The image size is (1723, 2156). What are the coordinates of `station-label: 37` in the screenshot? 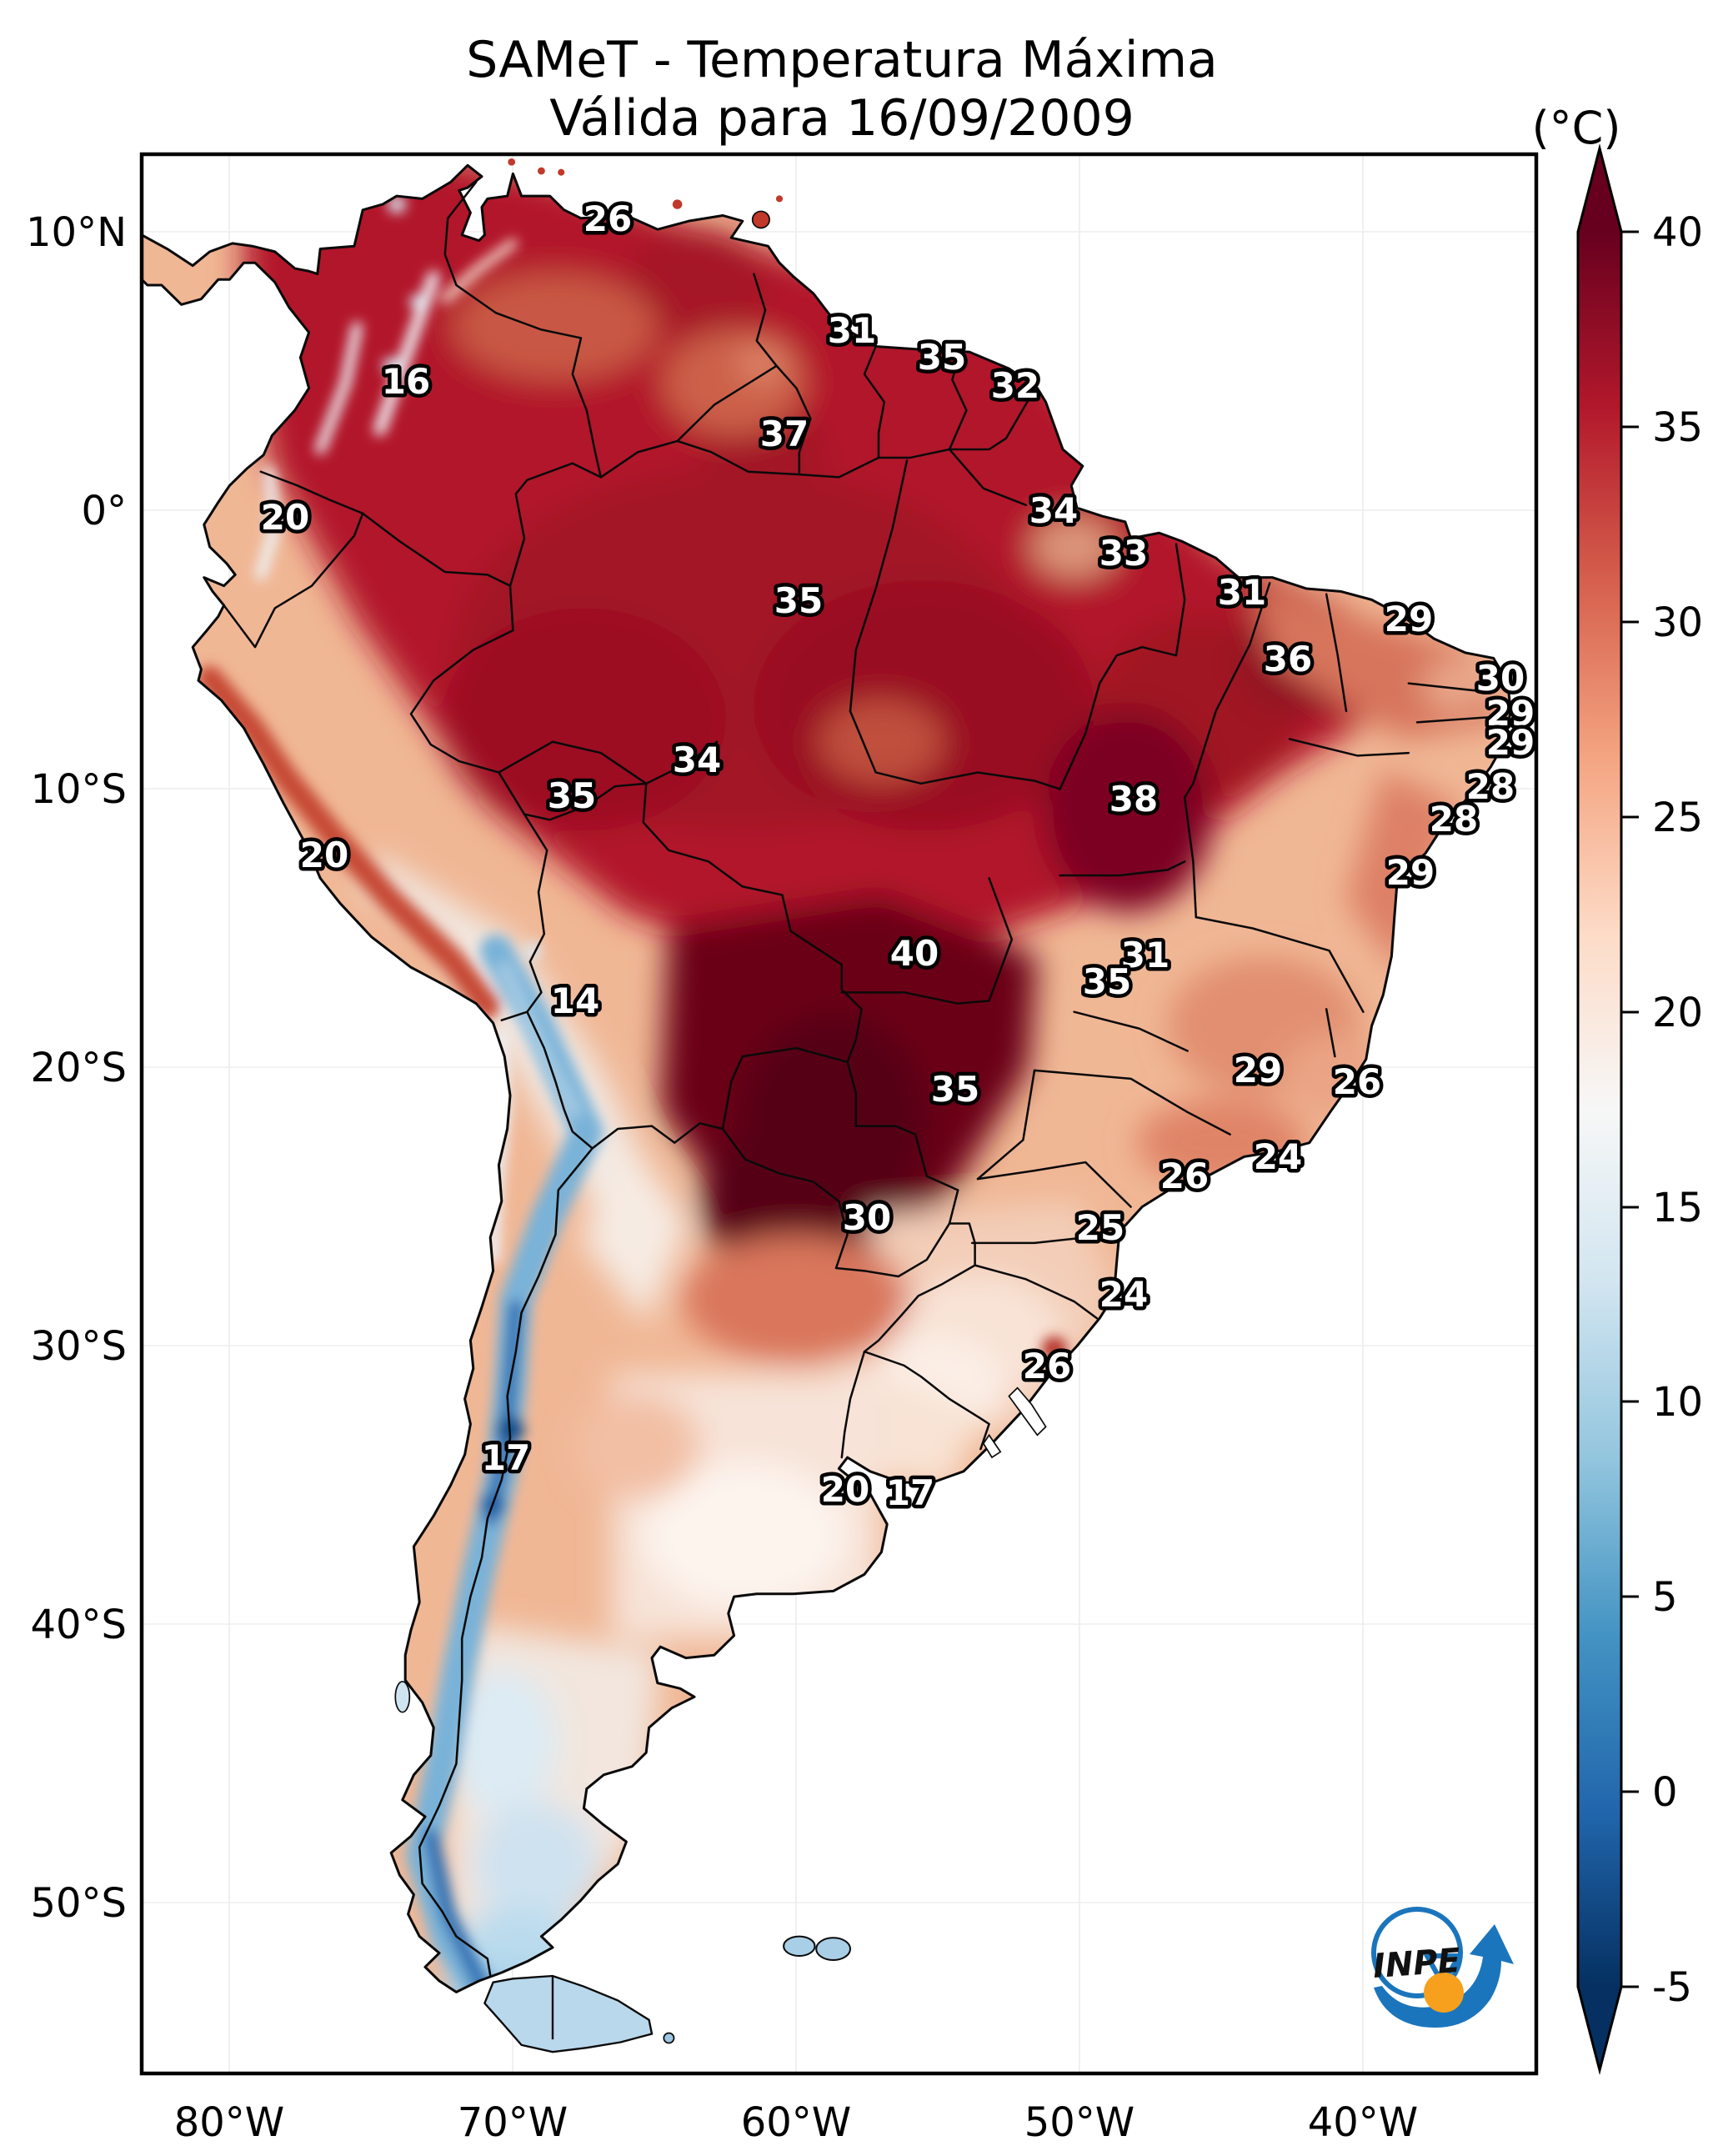 It's located at (784, 434).